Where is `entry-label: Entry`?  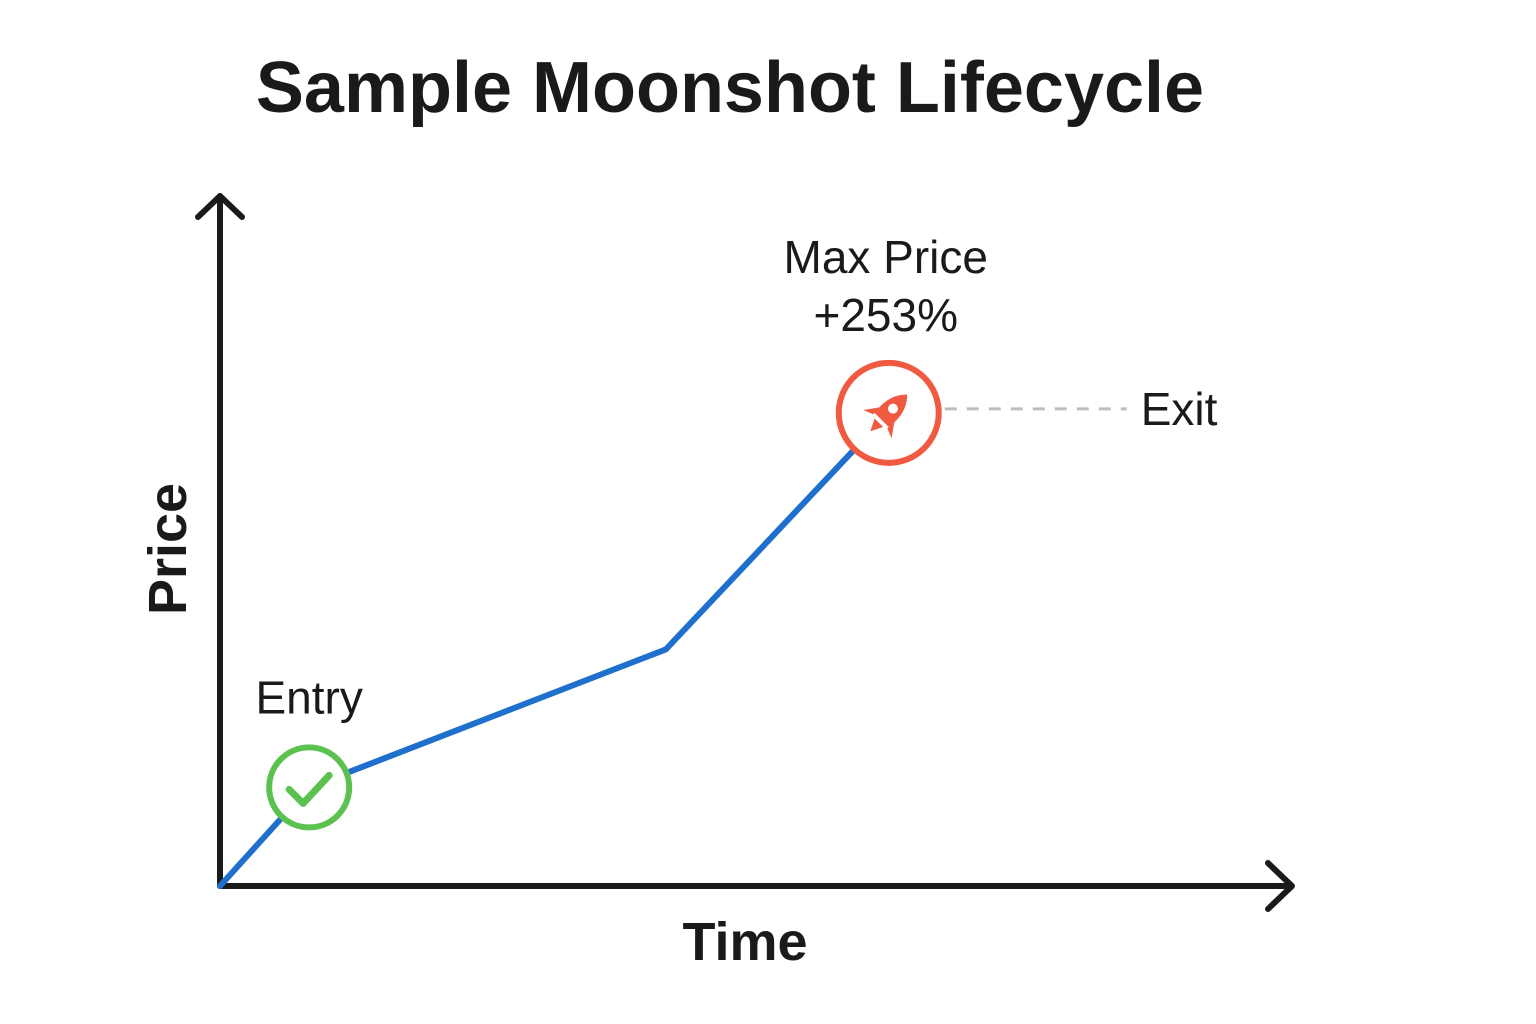
entry-label: Entry is located at coordinates (308, 697).